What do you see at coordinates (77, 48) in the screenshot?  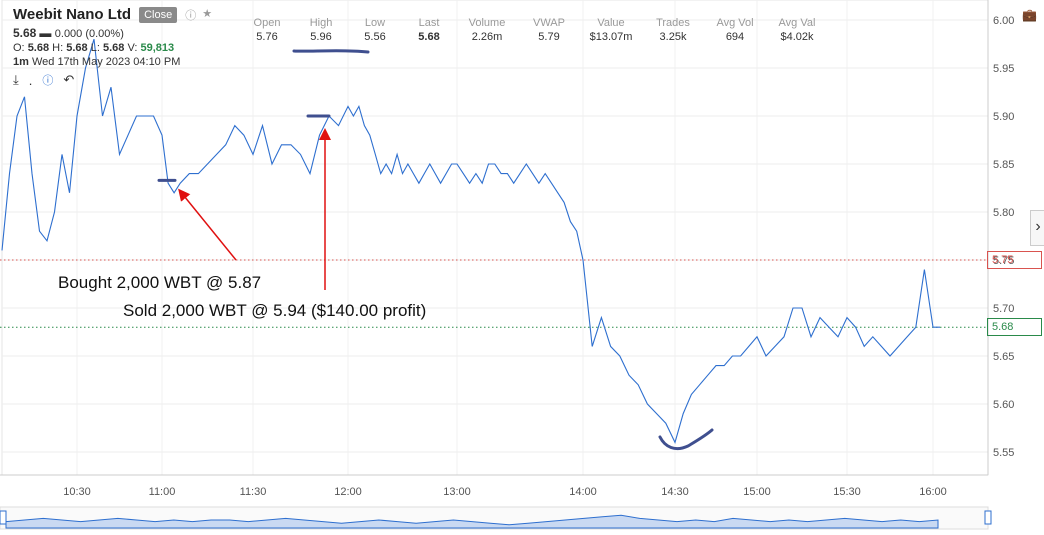 I see `high-value: 5.68` at bounding box center [77, 48].